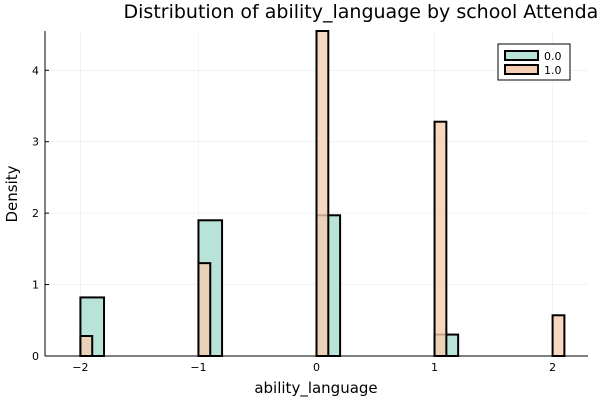 The image size is (600, 400). I want to click on x-tick-label: 2, so click(552, 367).